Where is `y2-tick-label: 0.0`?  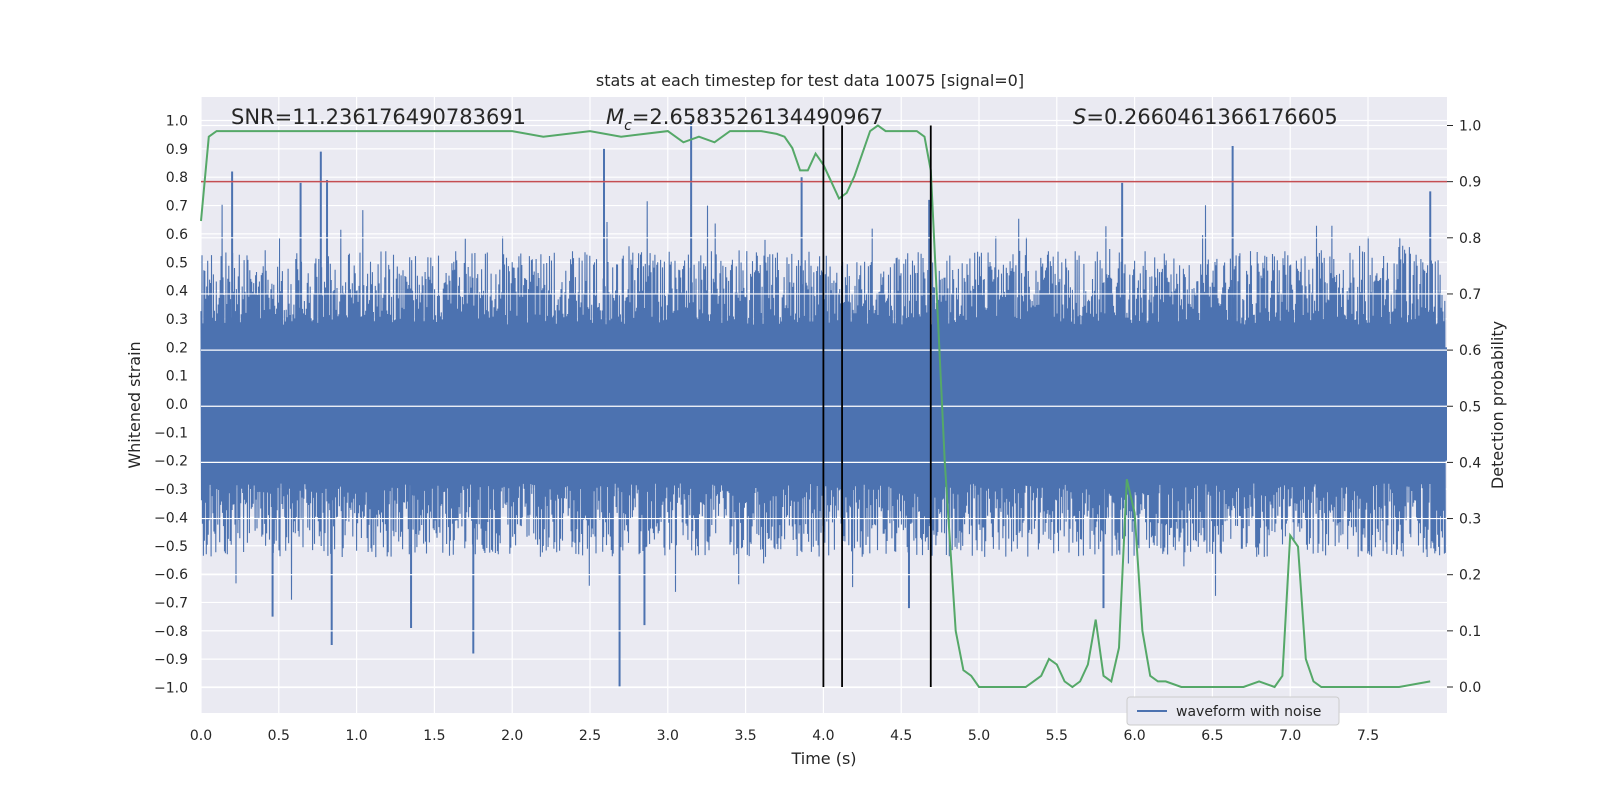 y2-tick-label: 0.0 is located at coordinates (1470, 688).